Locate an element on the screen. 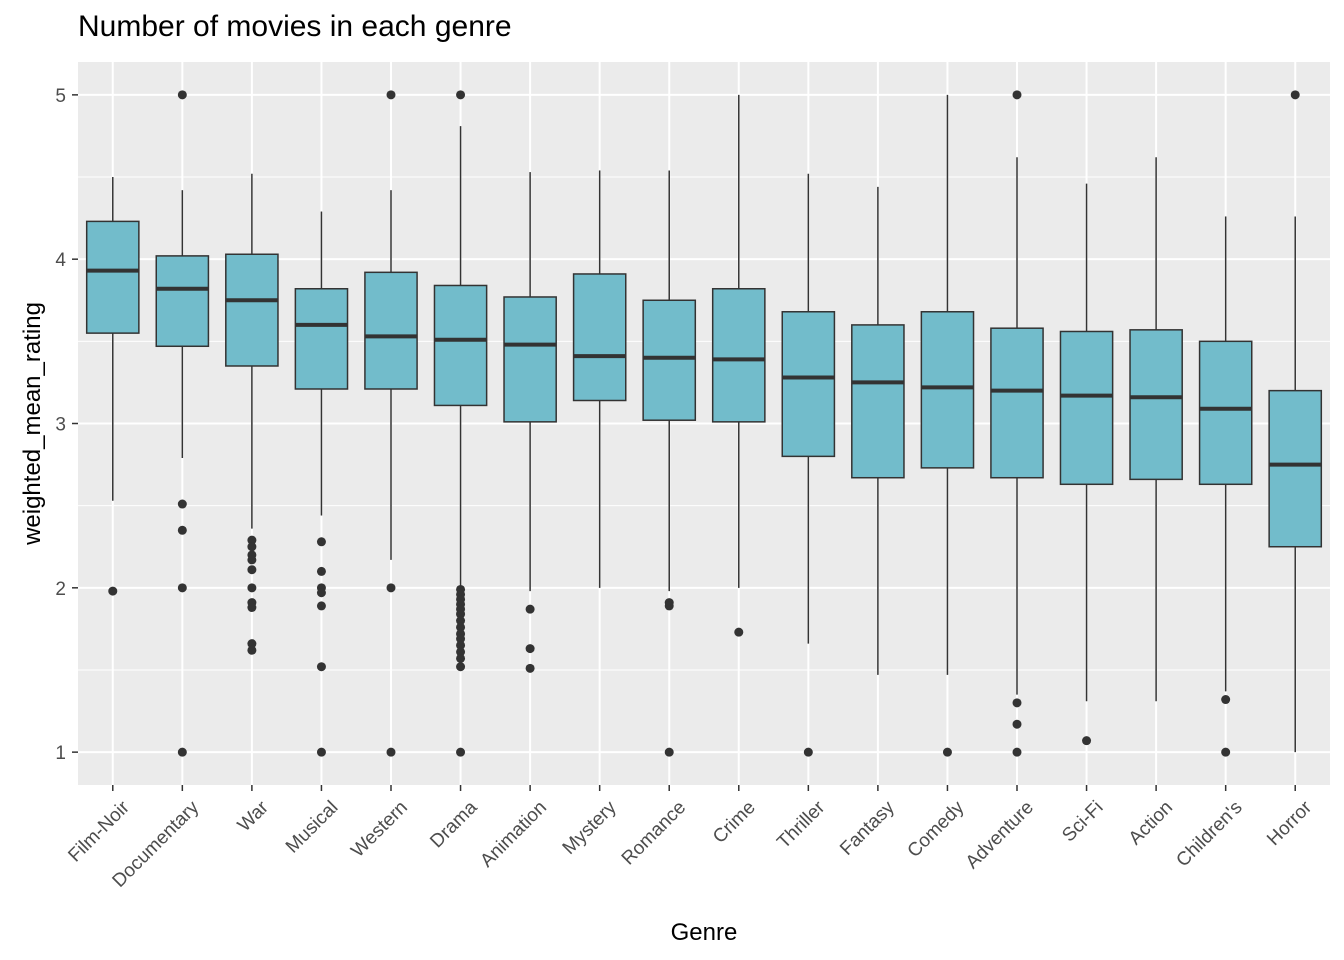 This screenshot has width=1344, height=960. box-musical is located at coordinates (321, 484).